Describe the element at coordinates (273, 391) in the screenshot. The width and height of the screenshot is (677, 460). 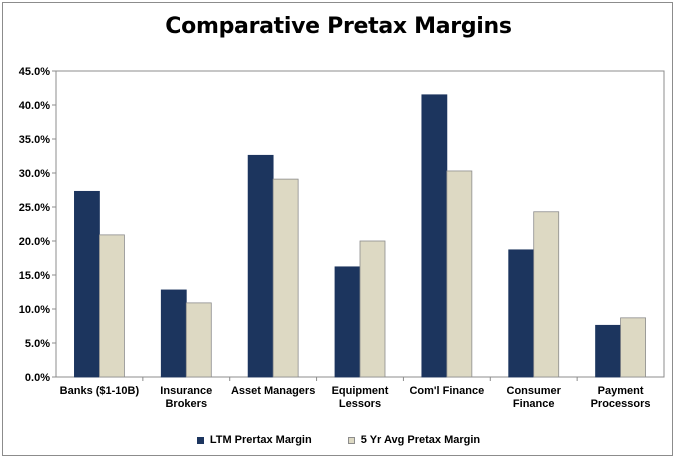
I see `x-tick-label: Asset Managers` at that location.